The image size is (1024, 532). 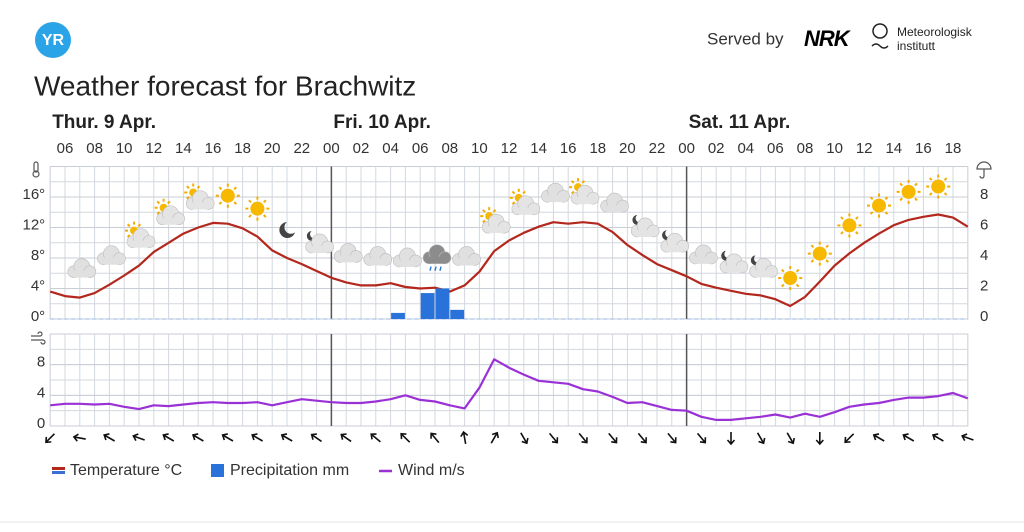 What do you see at coordinates (289, 470) in the screenshot?
I see `legend-label: Precipitation mm` at bounding box center [289, 470].